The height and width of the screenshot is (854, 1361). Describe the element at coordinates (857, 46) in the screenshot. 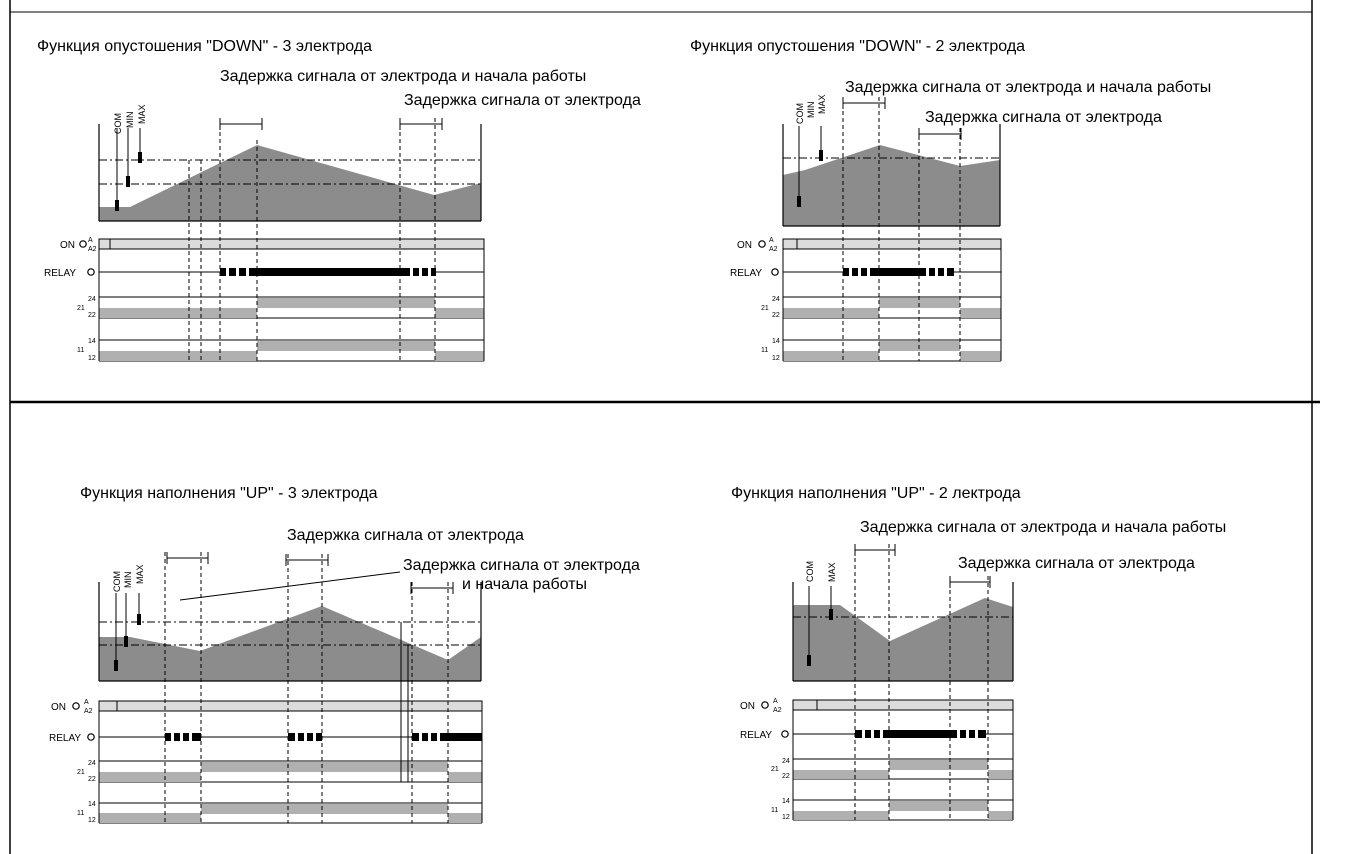

I see `panel-title: Функция опустошения "DOWN" - 2 электрода` at that location.